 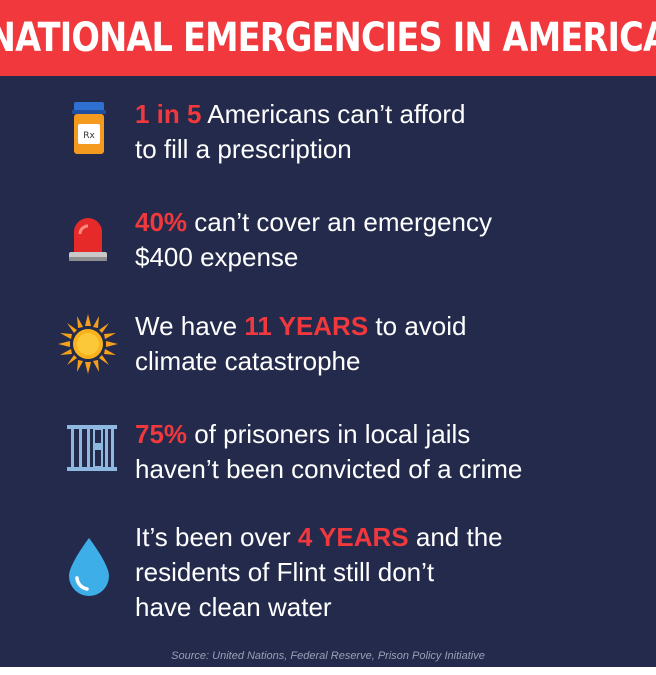 What do you see at coordinates (190, 326) in the screenshot?
I see `item-line1-pre: We have` at bounding box center [190, 326].